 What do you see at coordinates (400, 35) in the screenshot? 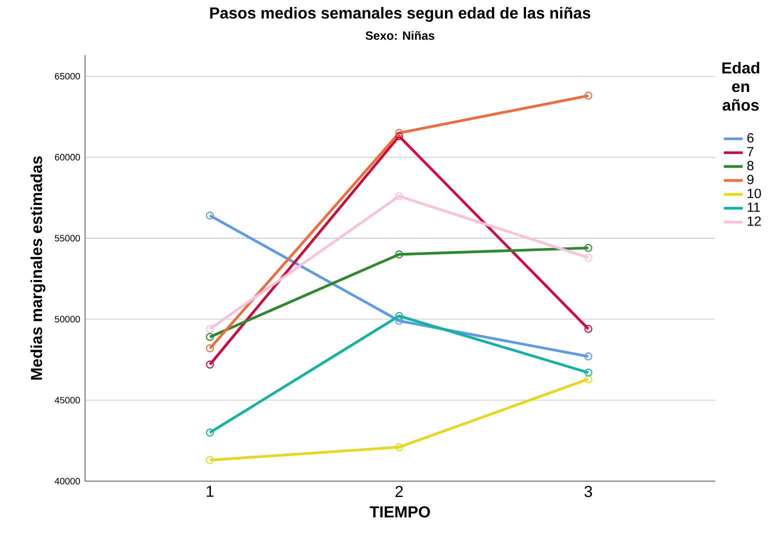
I see `chart-subtitle: Sexo: Niñas` at bounding box center [400, 35].